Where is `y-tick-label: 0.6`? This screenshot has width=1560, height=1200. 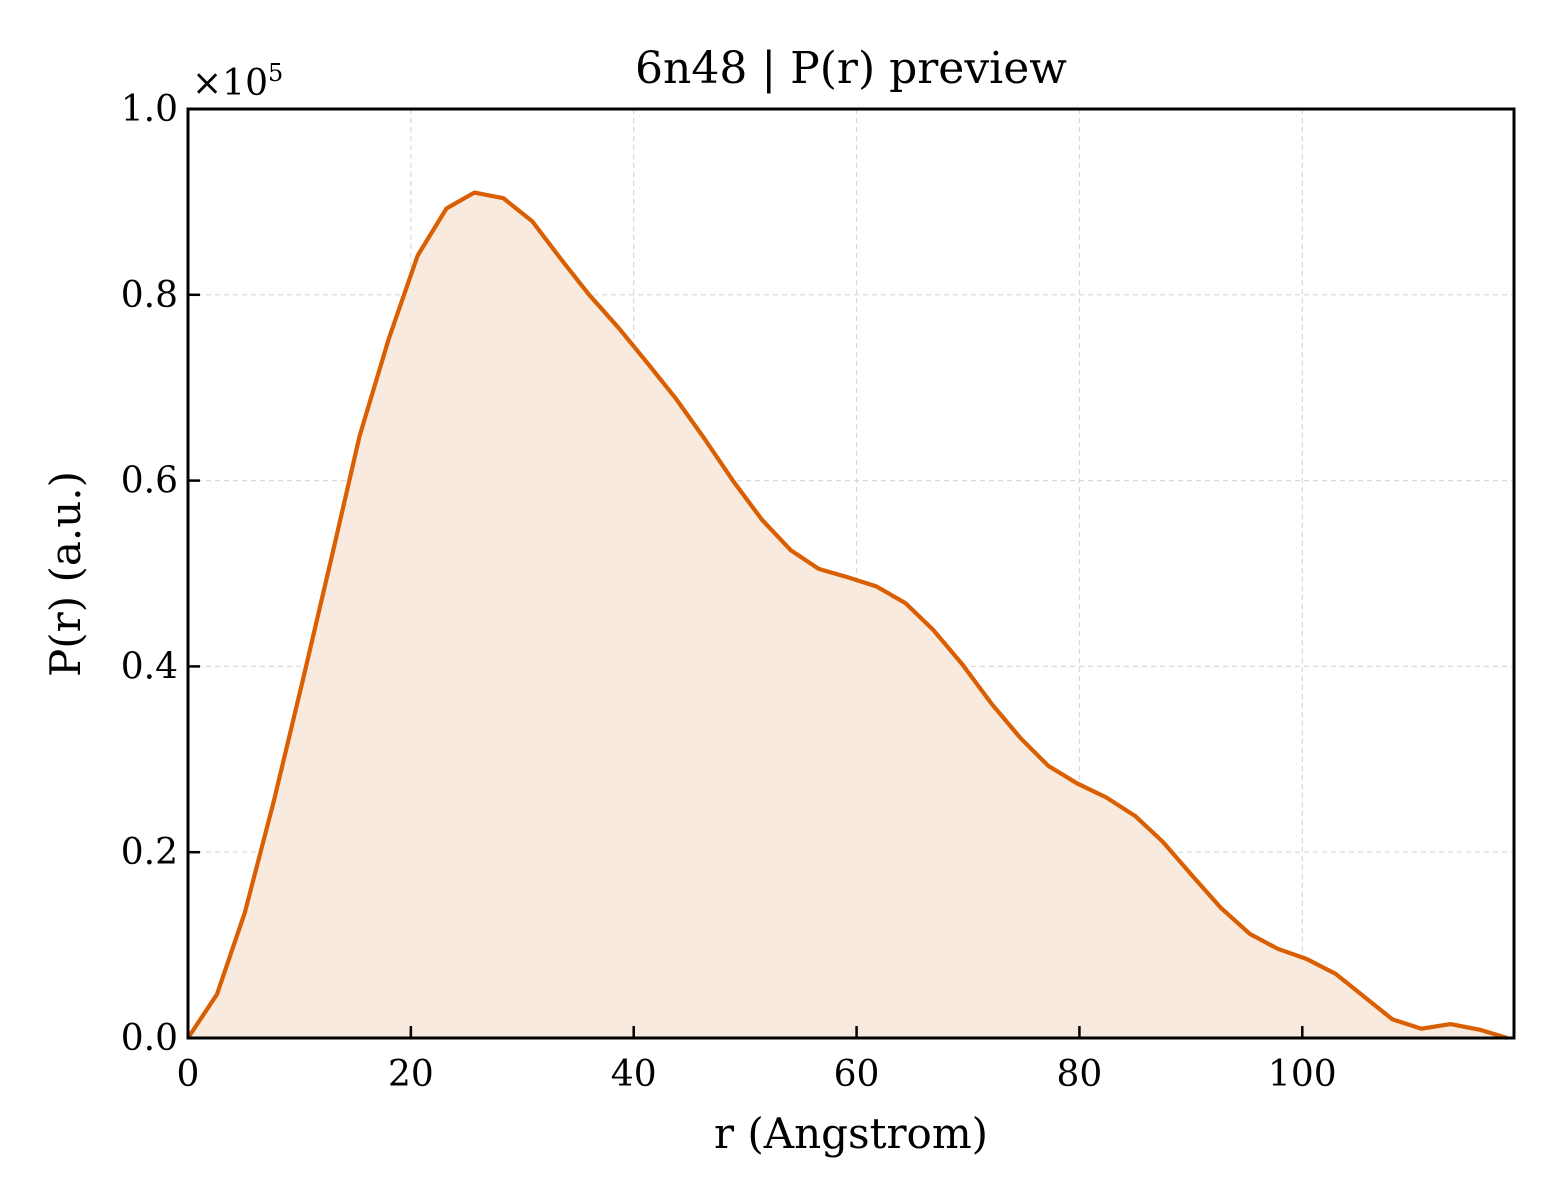
y-tick-label: 0.6 is located at coordinates (149, 481).